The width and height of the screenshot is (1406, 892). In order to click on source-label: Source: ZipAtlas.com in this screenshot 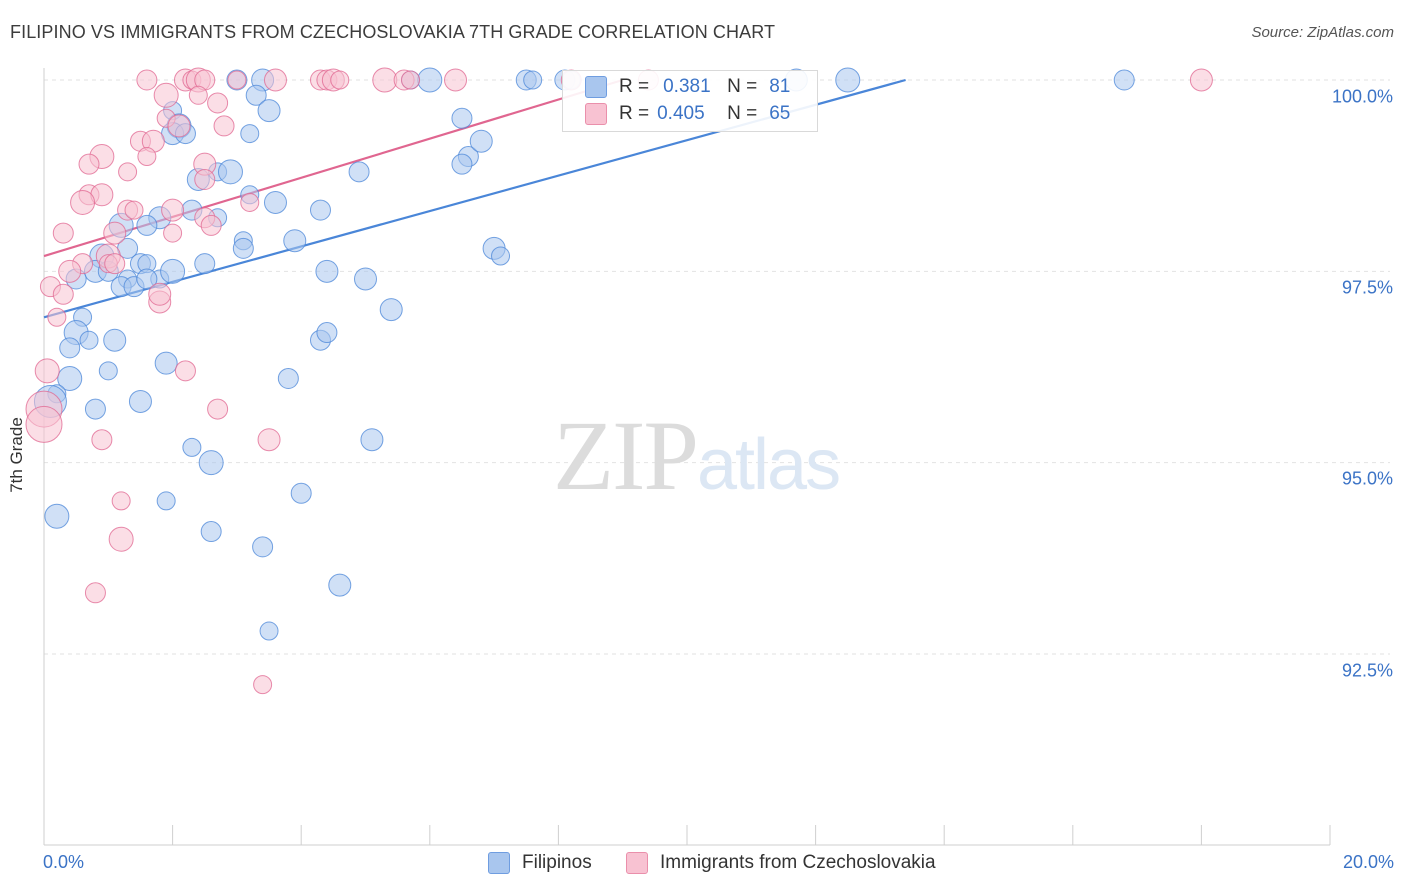, I will do `click(1322, 32)`.